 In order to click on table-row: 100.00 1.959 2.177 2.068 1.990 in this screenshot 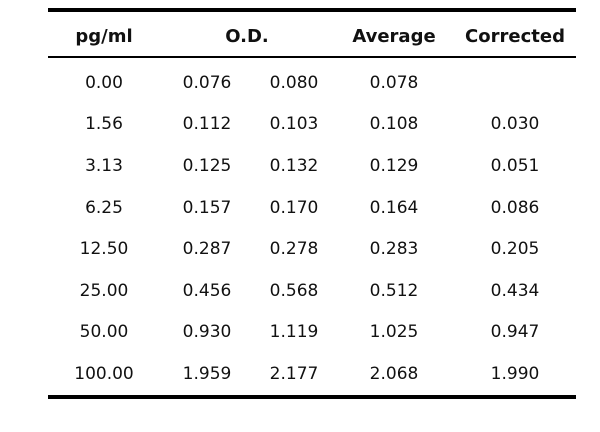, I will do `click(312, 374)`.